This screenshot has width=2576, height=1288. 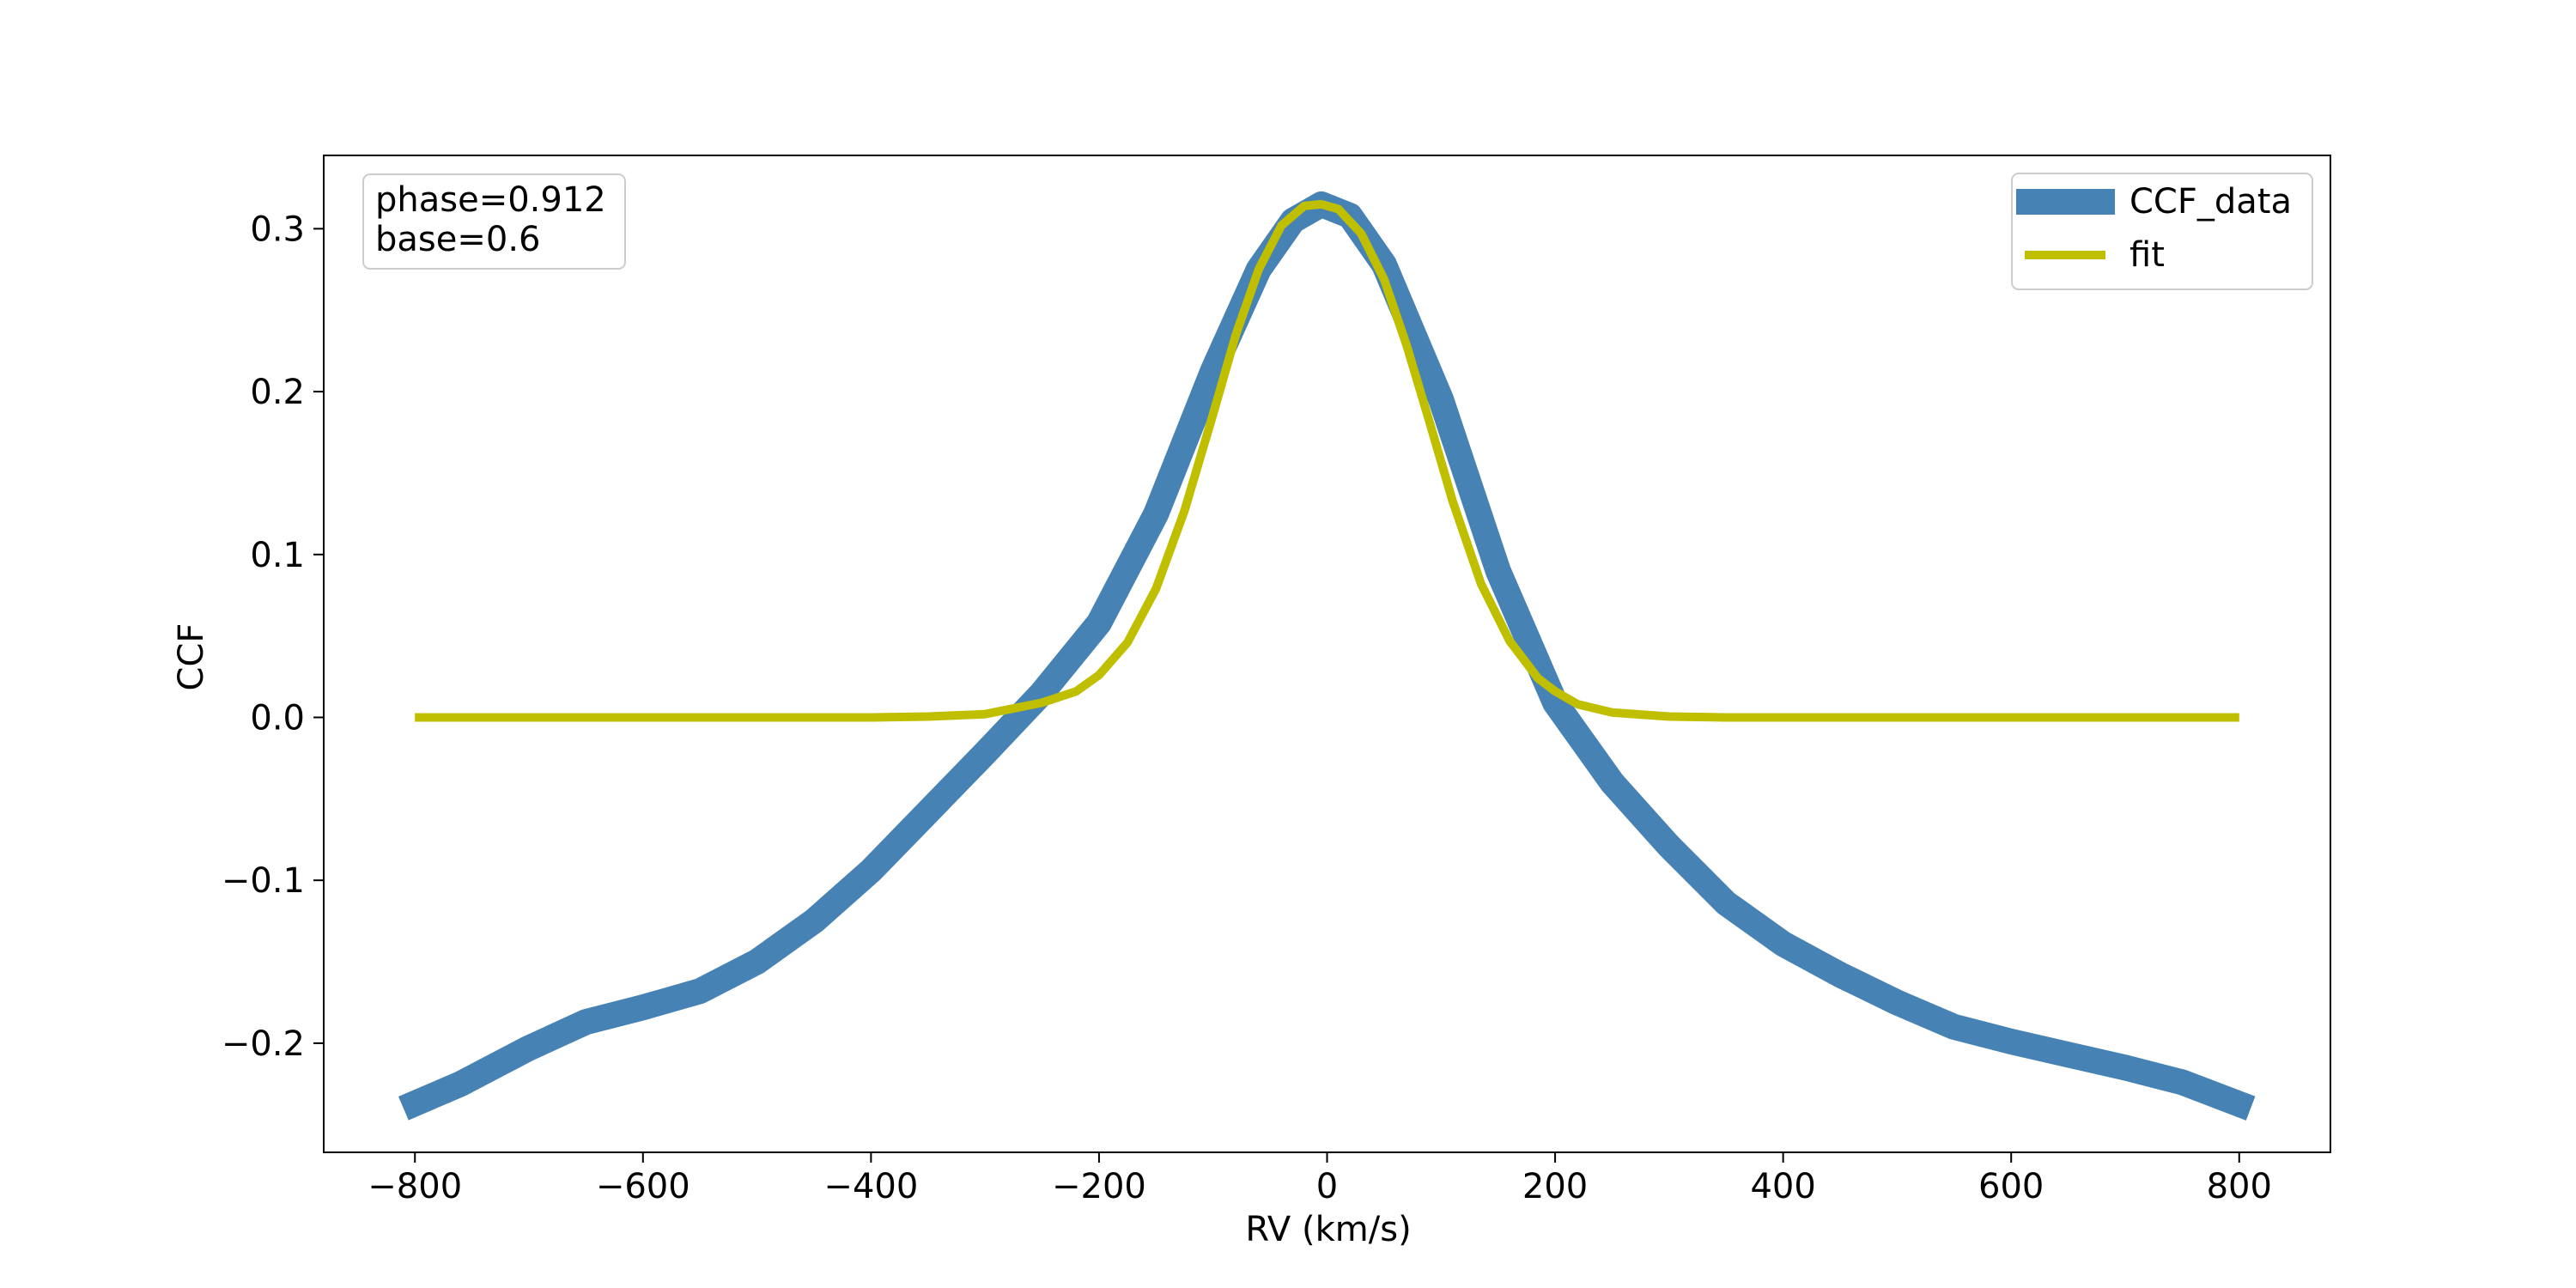 I want to click on x-tick-label: 200, so click(x=1555, y=1186).